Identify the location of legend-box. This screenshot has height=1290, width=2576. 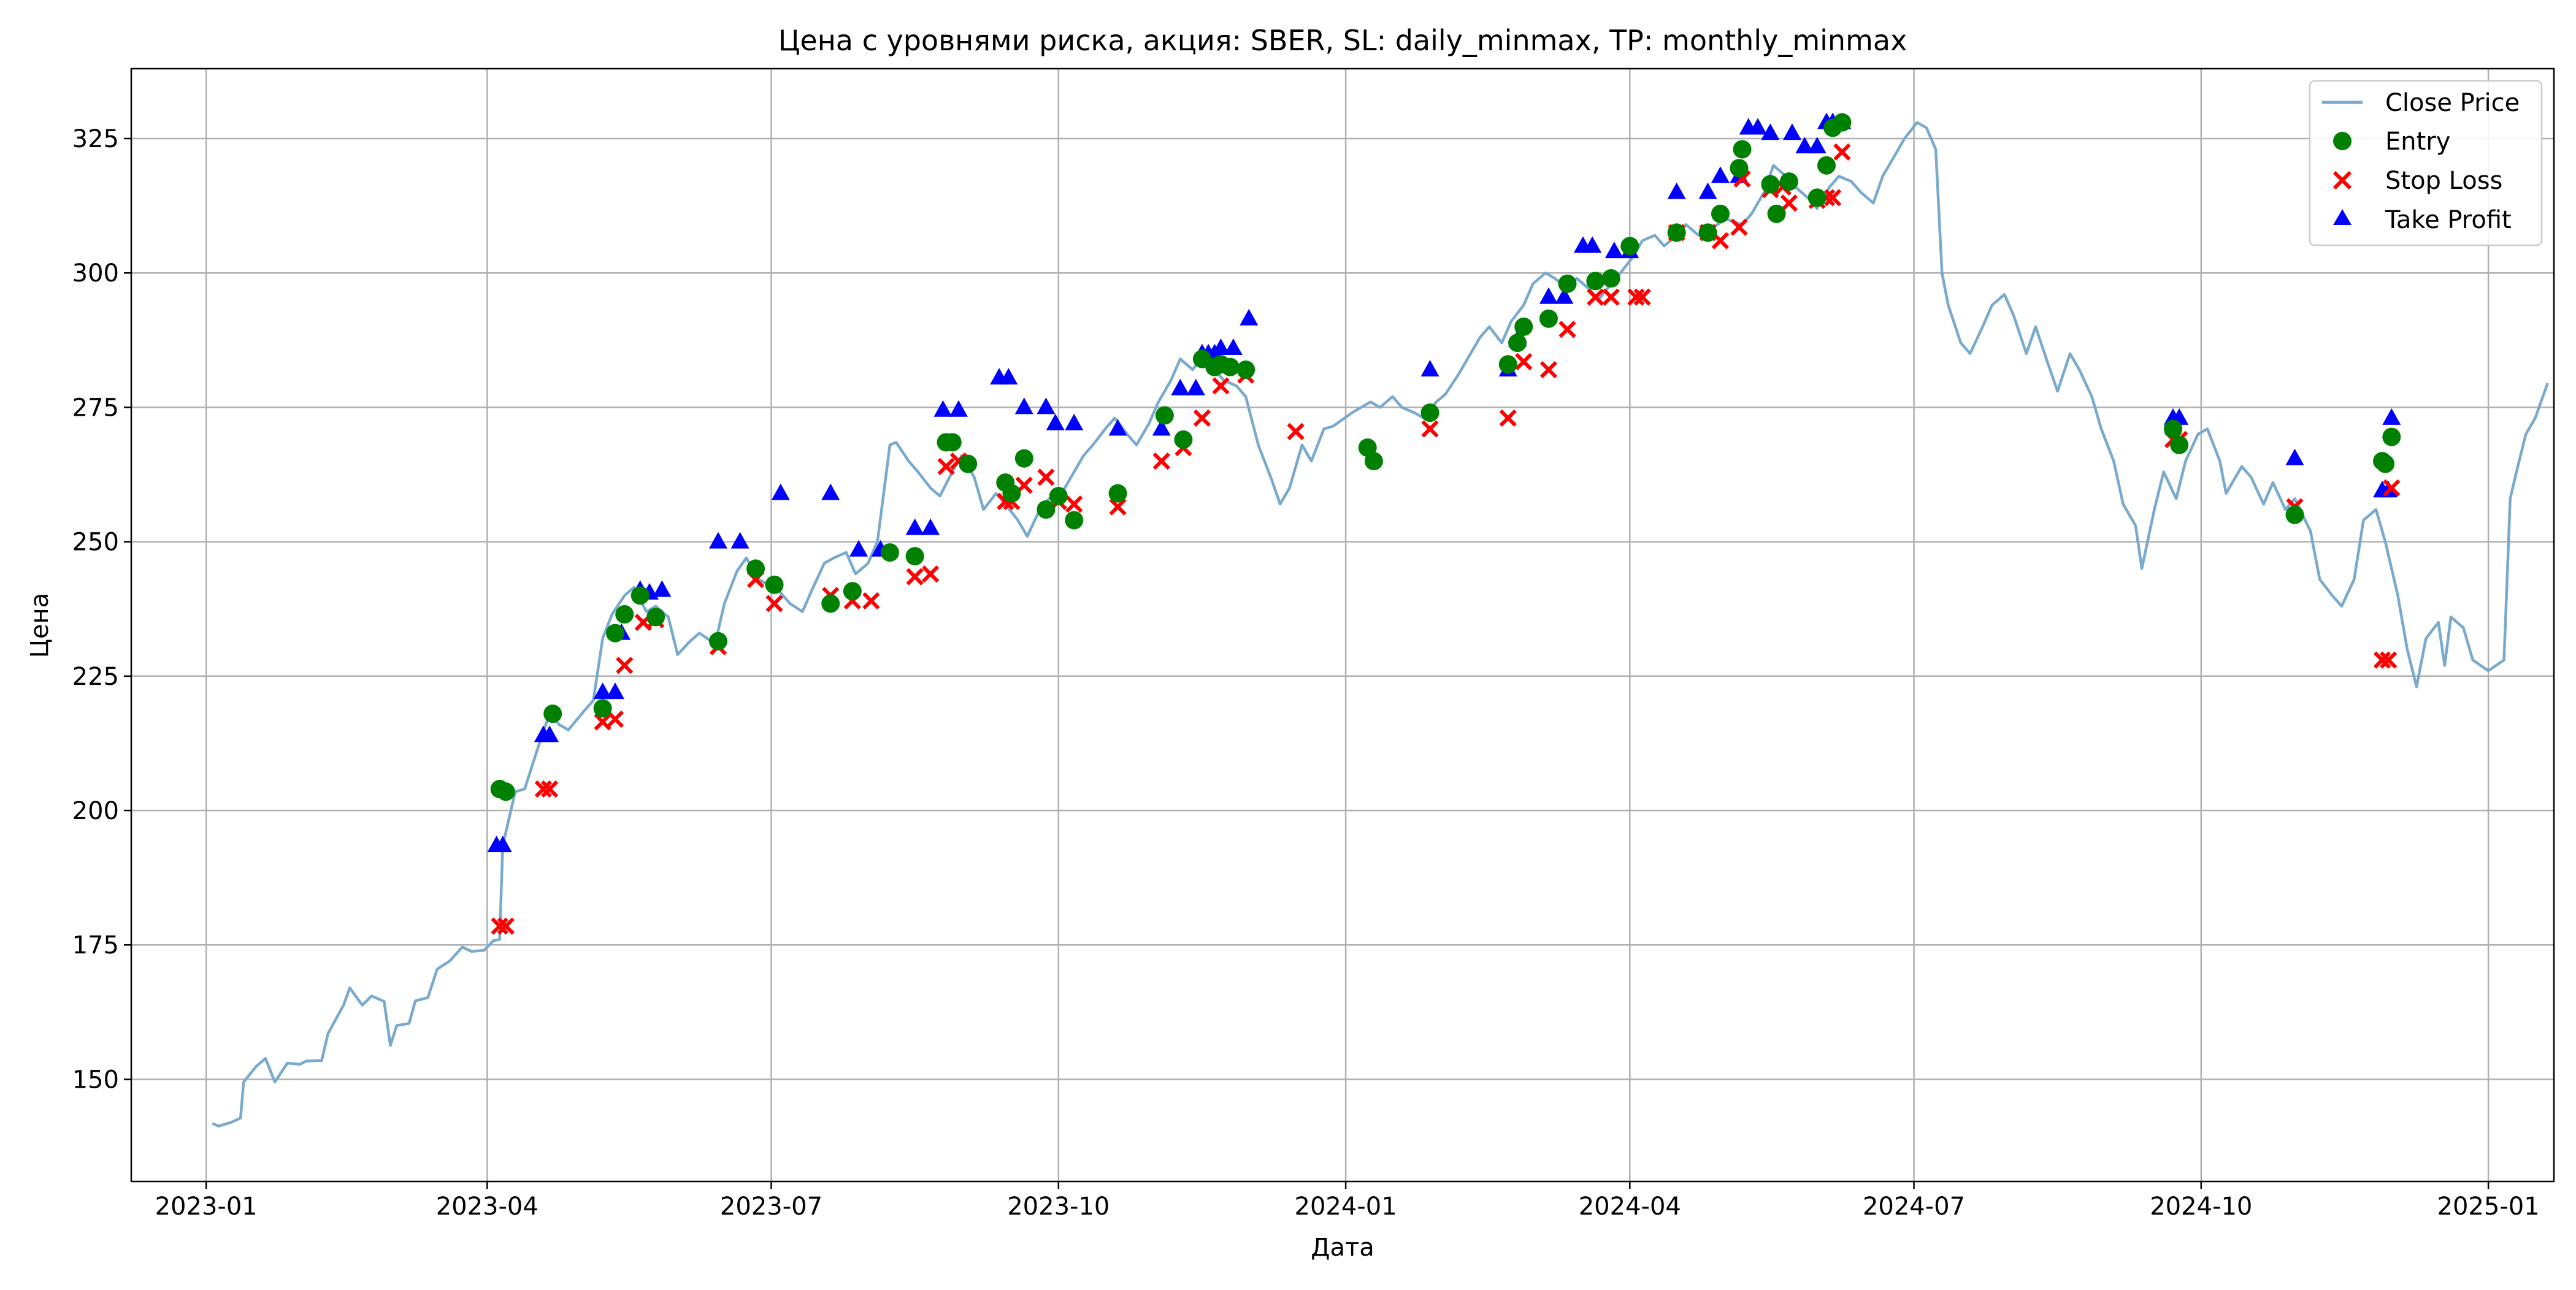
(2426, 163).